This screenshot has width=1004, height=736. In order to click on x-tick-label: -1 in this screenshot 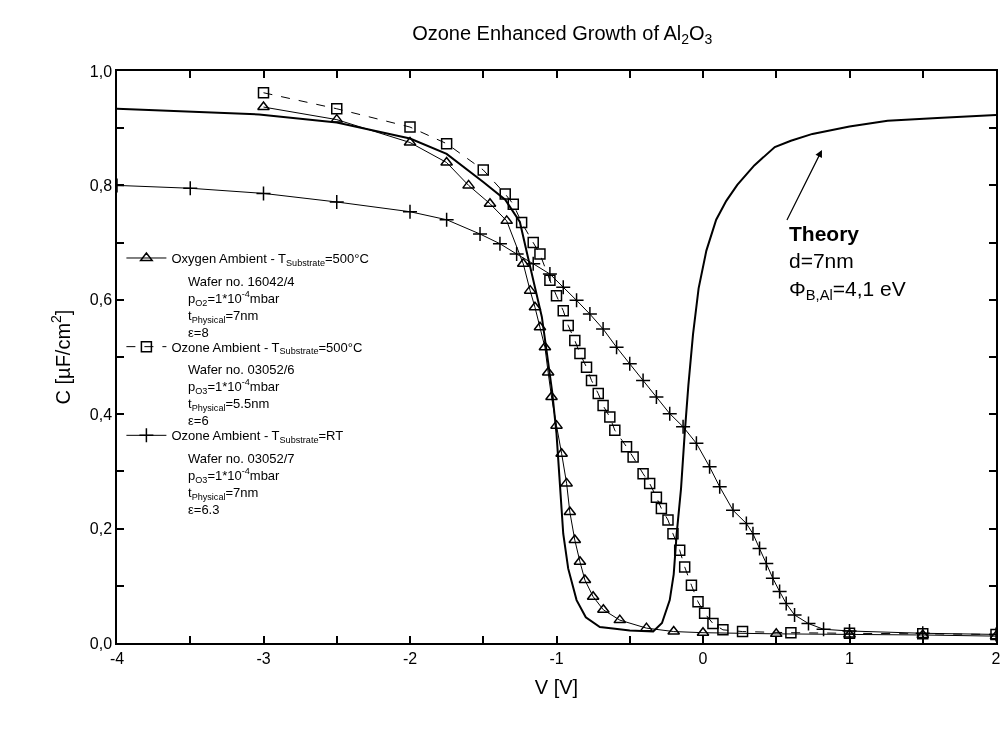, I will do `click(556, 658)`.